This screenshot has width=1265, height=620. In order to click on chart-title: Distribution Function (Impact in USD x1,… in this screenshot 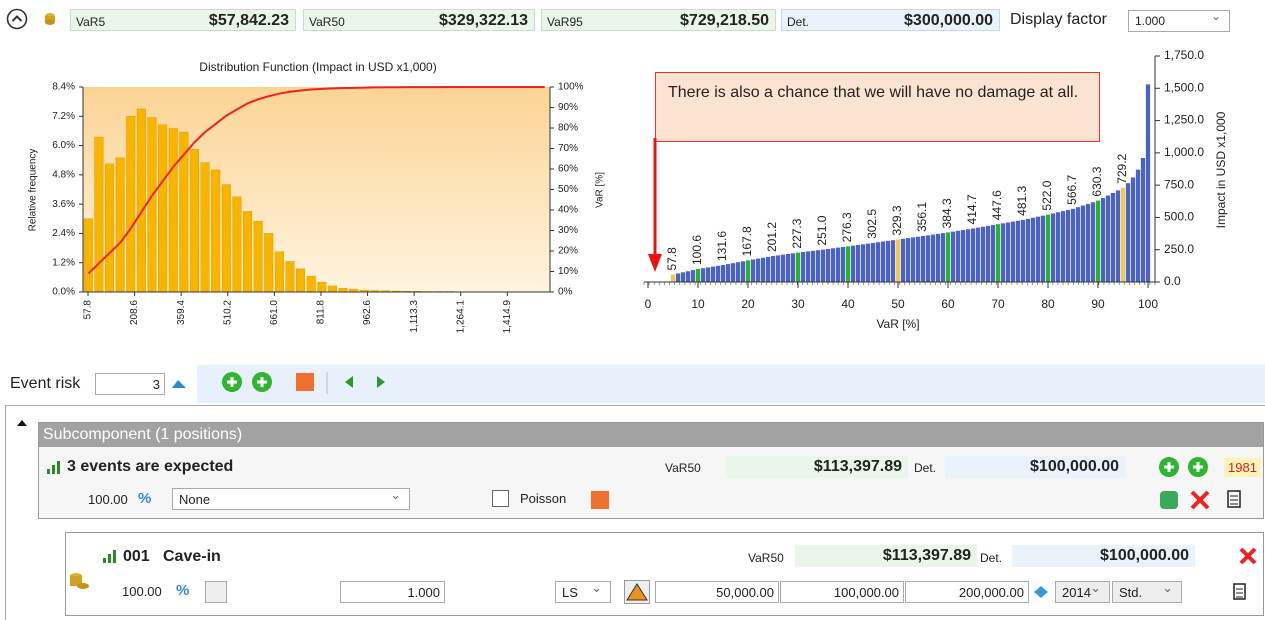, I will do `click(317, 67)`.